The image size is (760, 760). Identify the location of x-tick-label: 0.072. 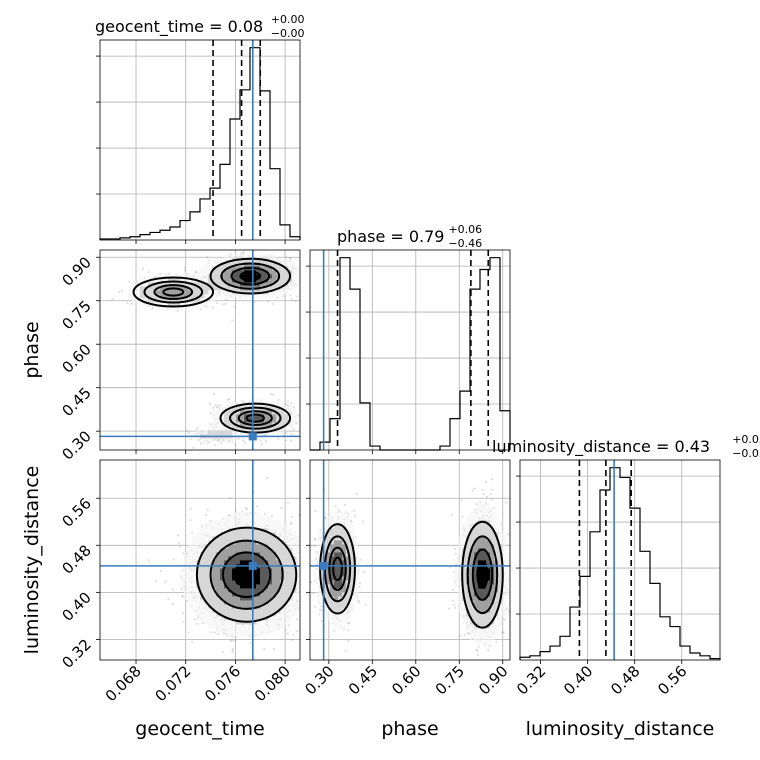
(172, 683).